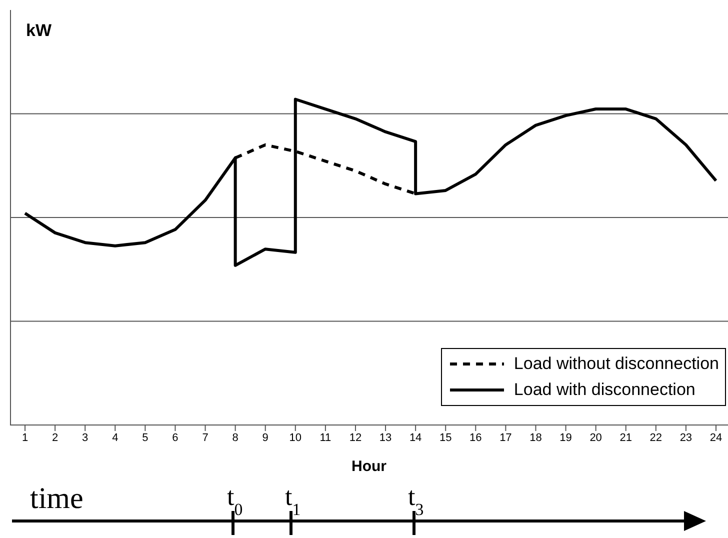  What do you see at coordinates (295, 438) in the screenshot?
I see `x-tick-label: 10` at bounding box center [295, 438].